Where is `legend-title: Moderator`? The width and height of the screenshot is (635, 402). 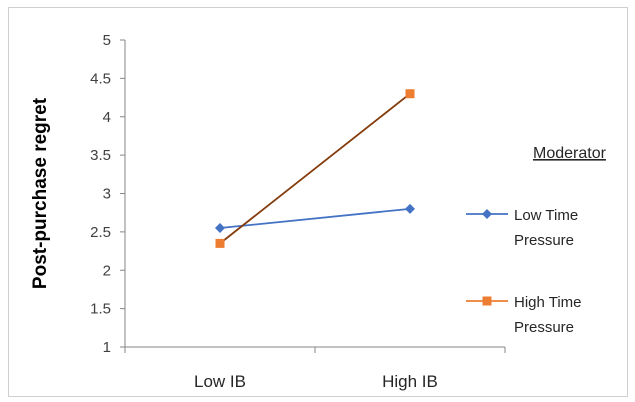
legend-title: Moderator is located at coordinates (570, 153).